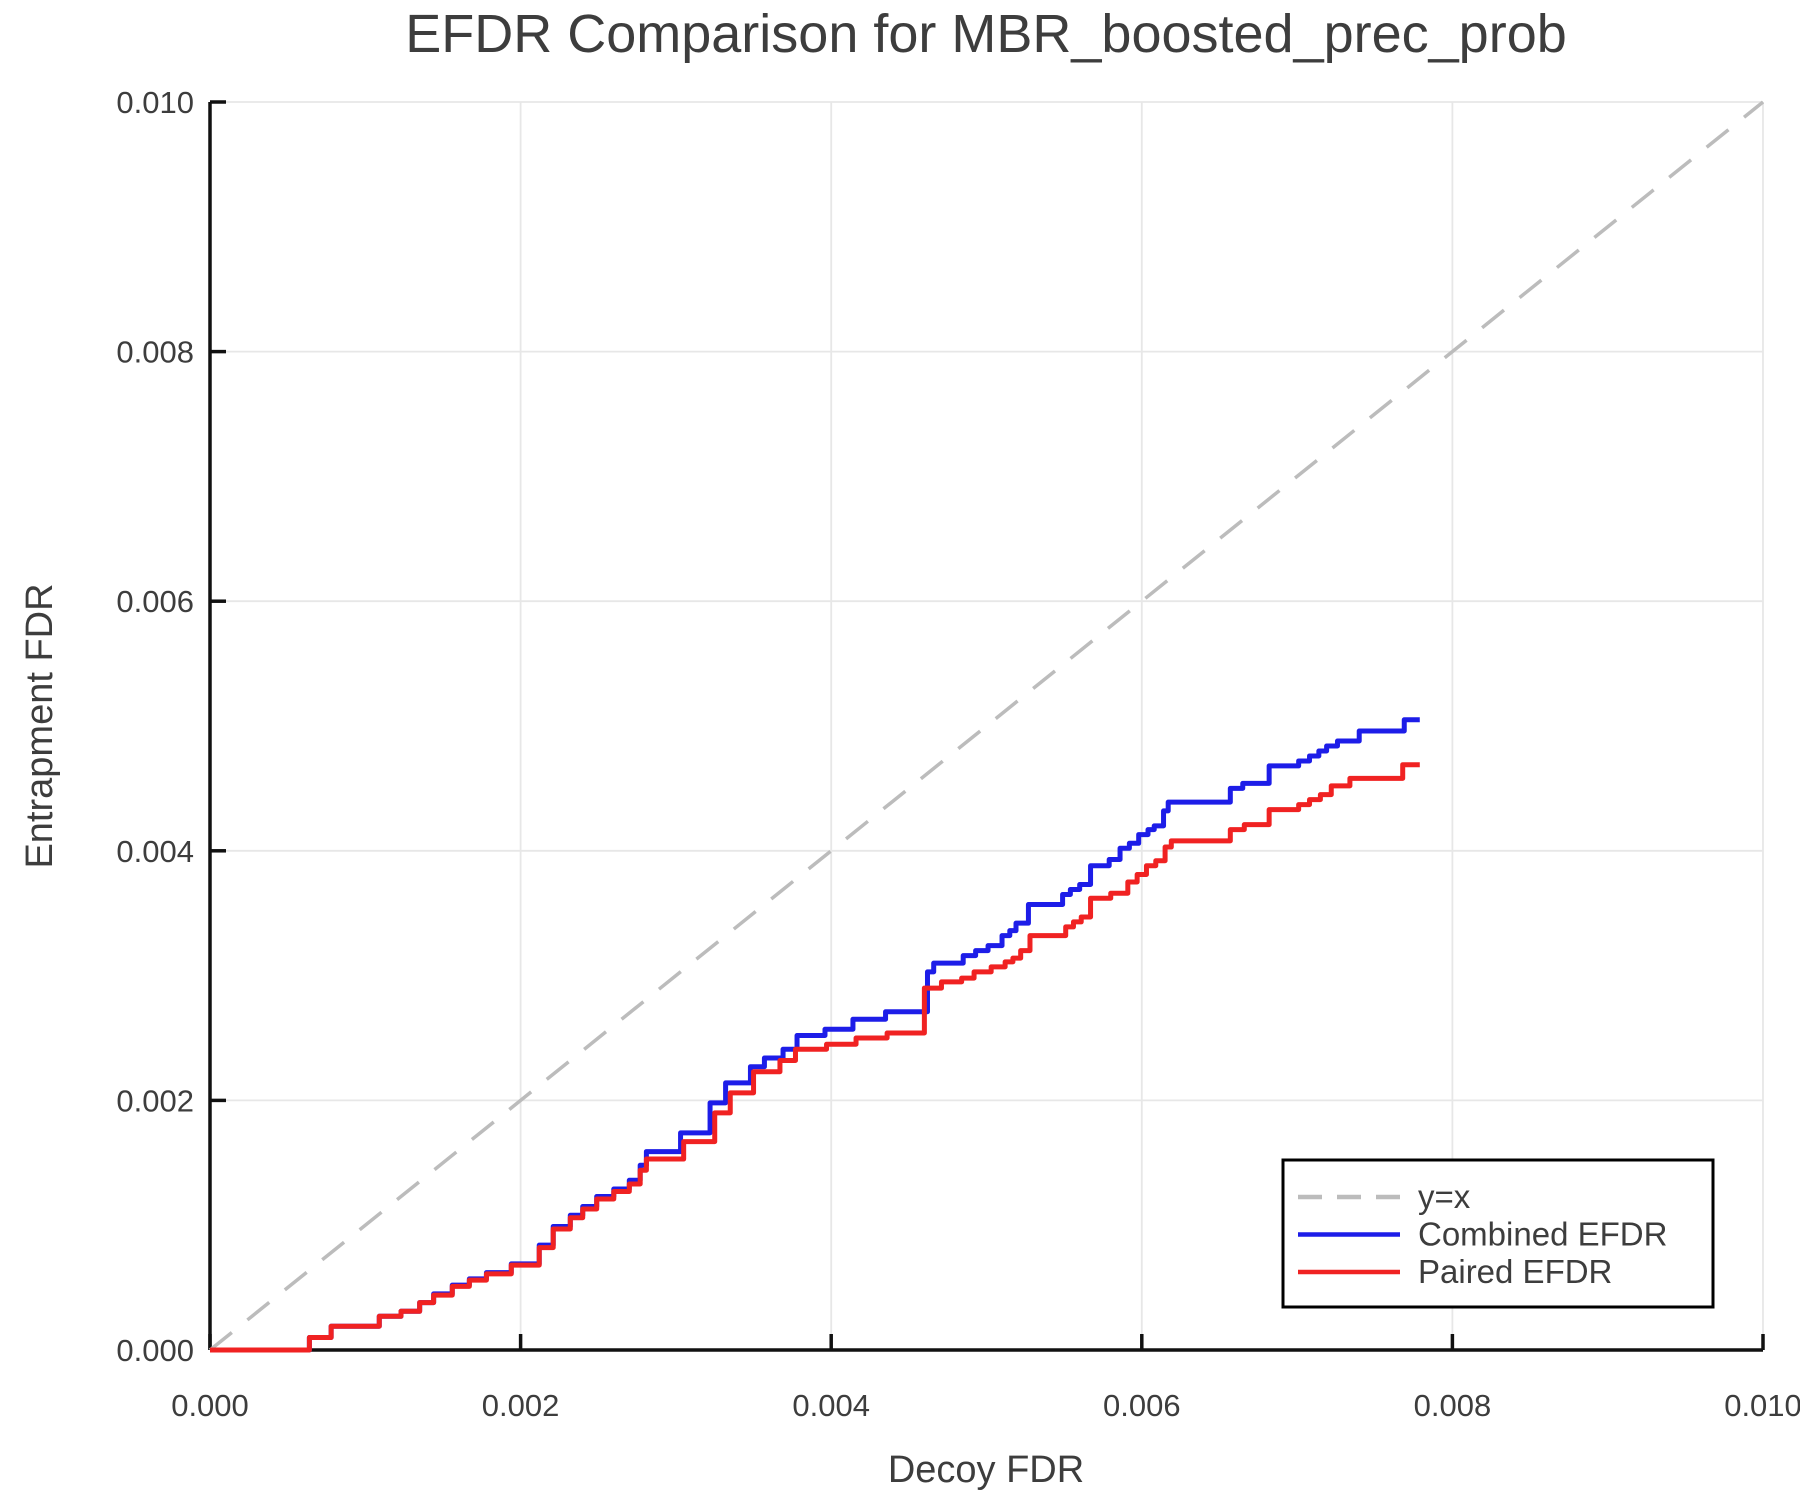 The width and height of the screenshot is (1800, 1500). What do you see at coordinates (155, 352) in the screenshot?
I see `y-tick-label: 0.008` at bounding box center [155, 352].